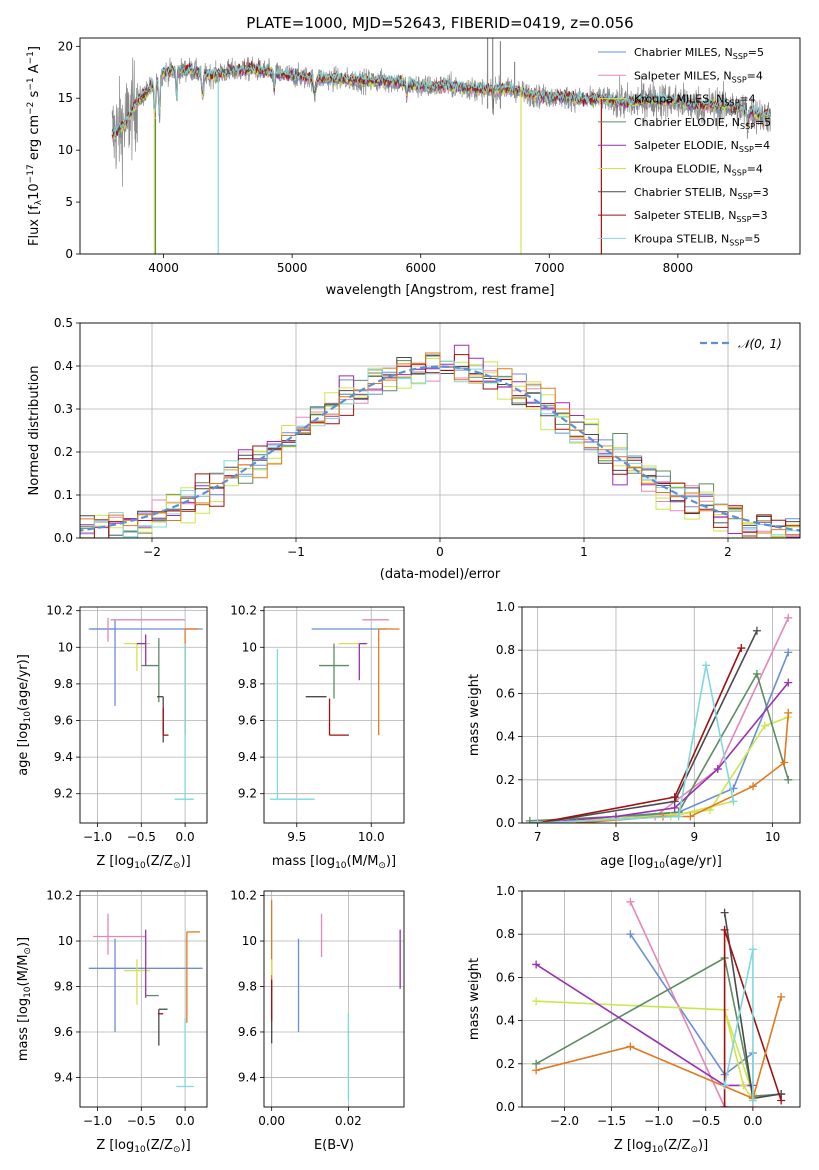  Describe the element at coordinates (698, 170) in the screenshot. I see `legend-entry: Kroupa ELODIE, NSSP=4` at that location.